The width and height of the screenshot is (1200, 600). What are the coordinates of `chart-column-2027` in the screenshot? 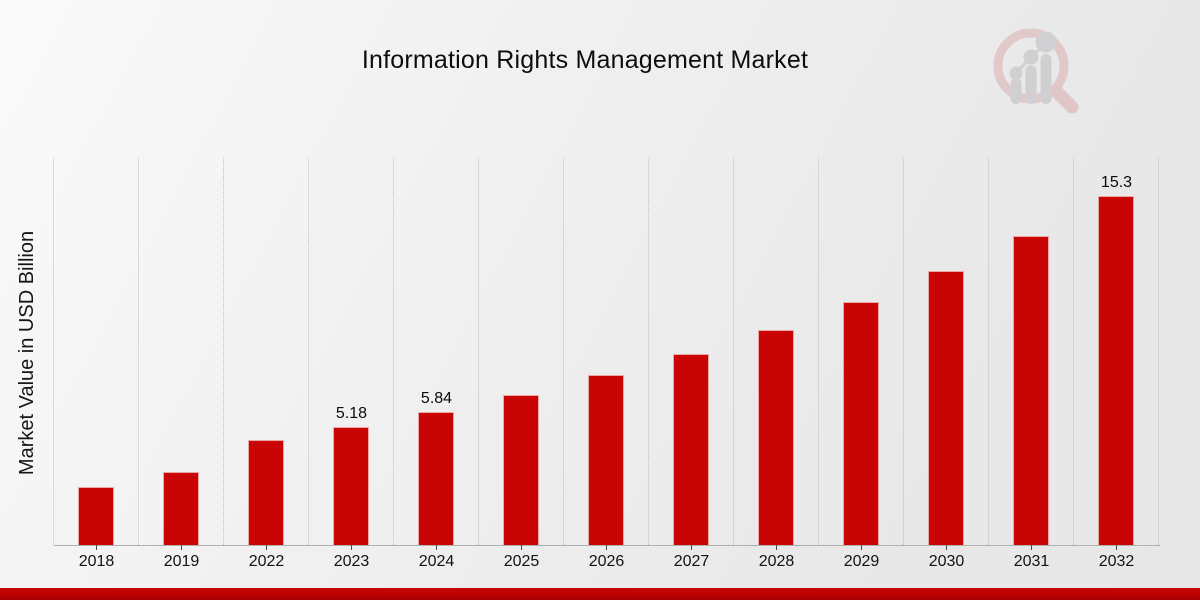 It's located at (691, 351).